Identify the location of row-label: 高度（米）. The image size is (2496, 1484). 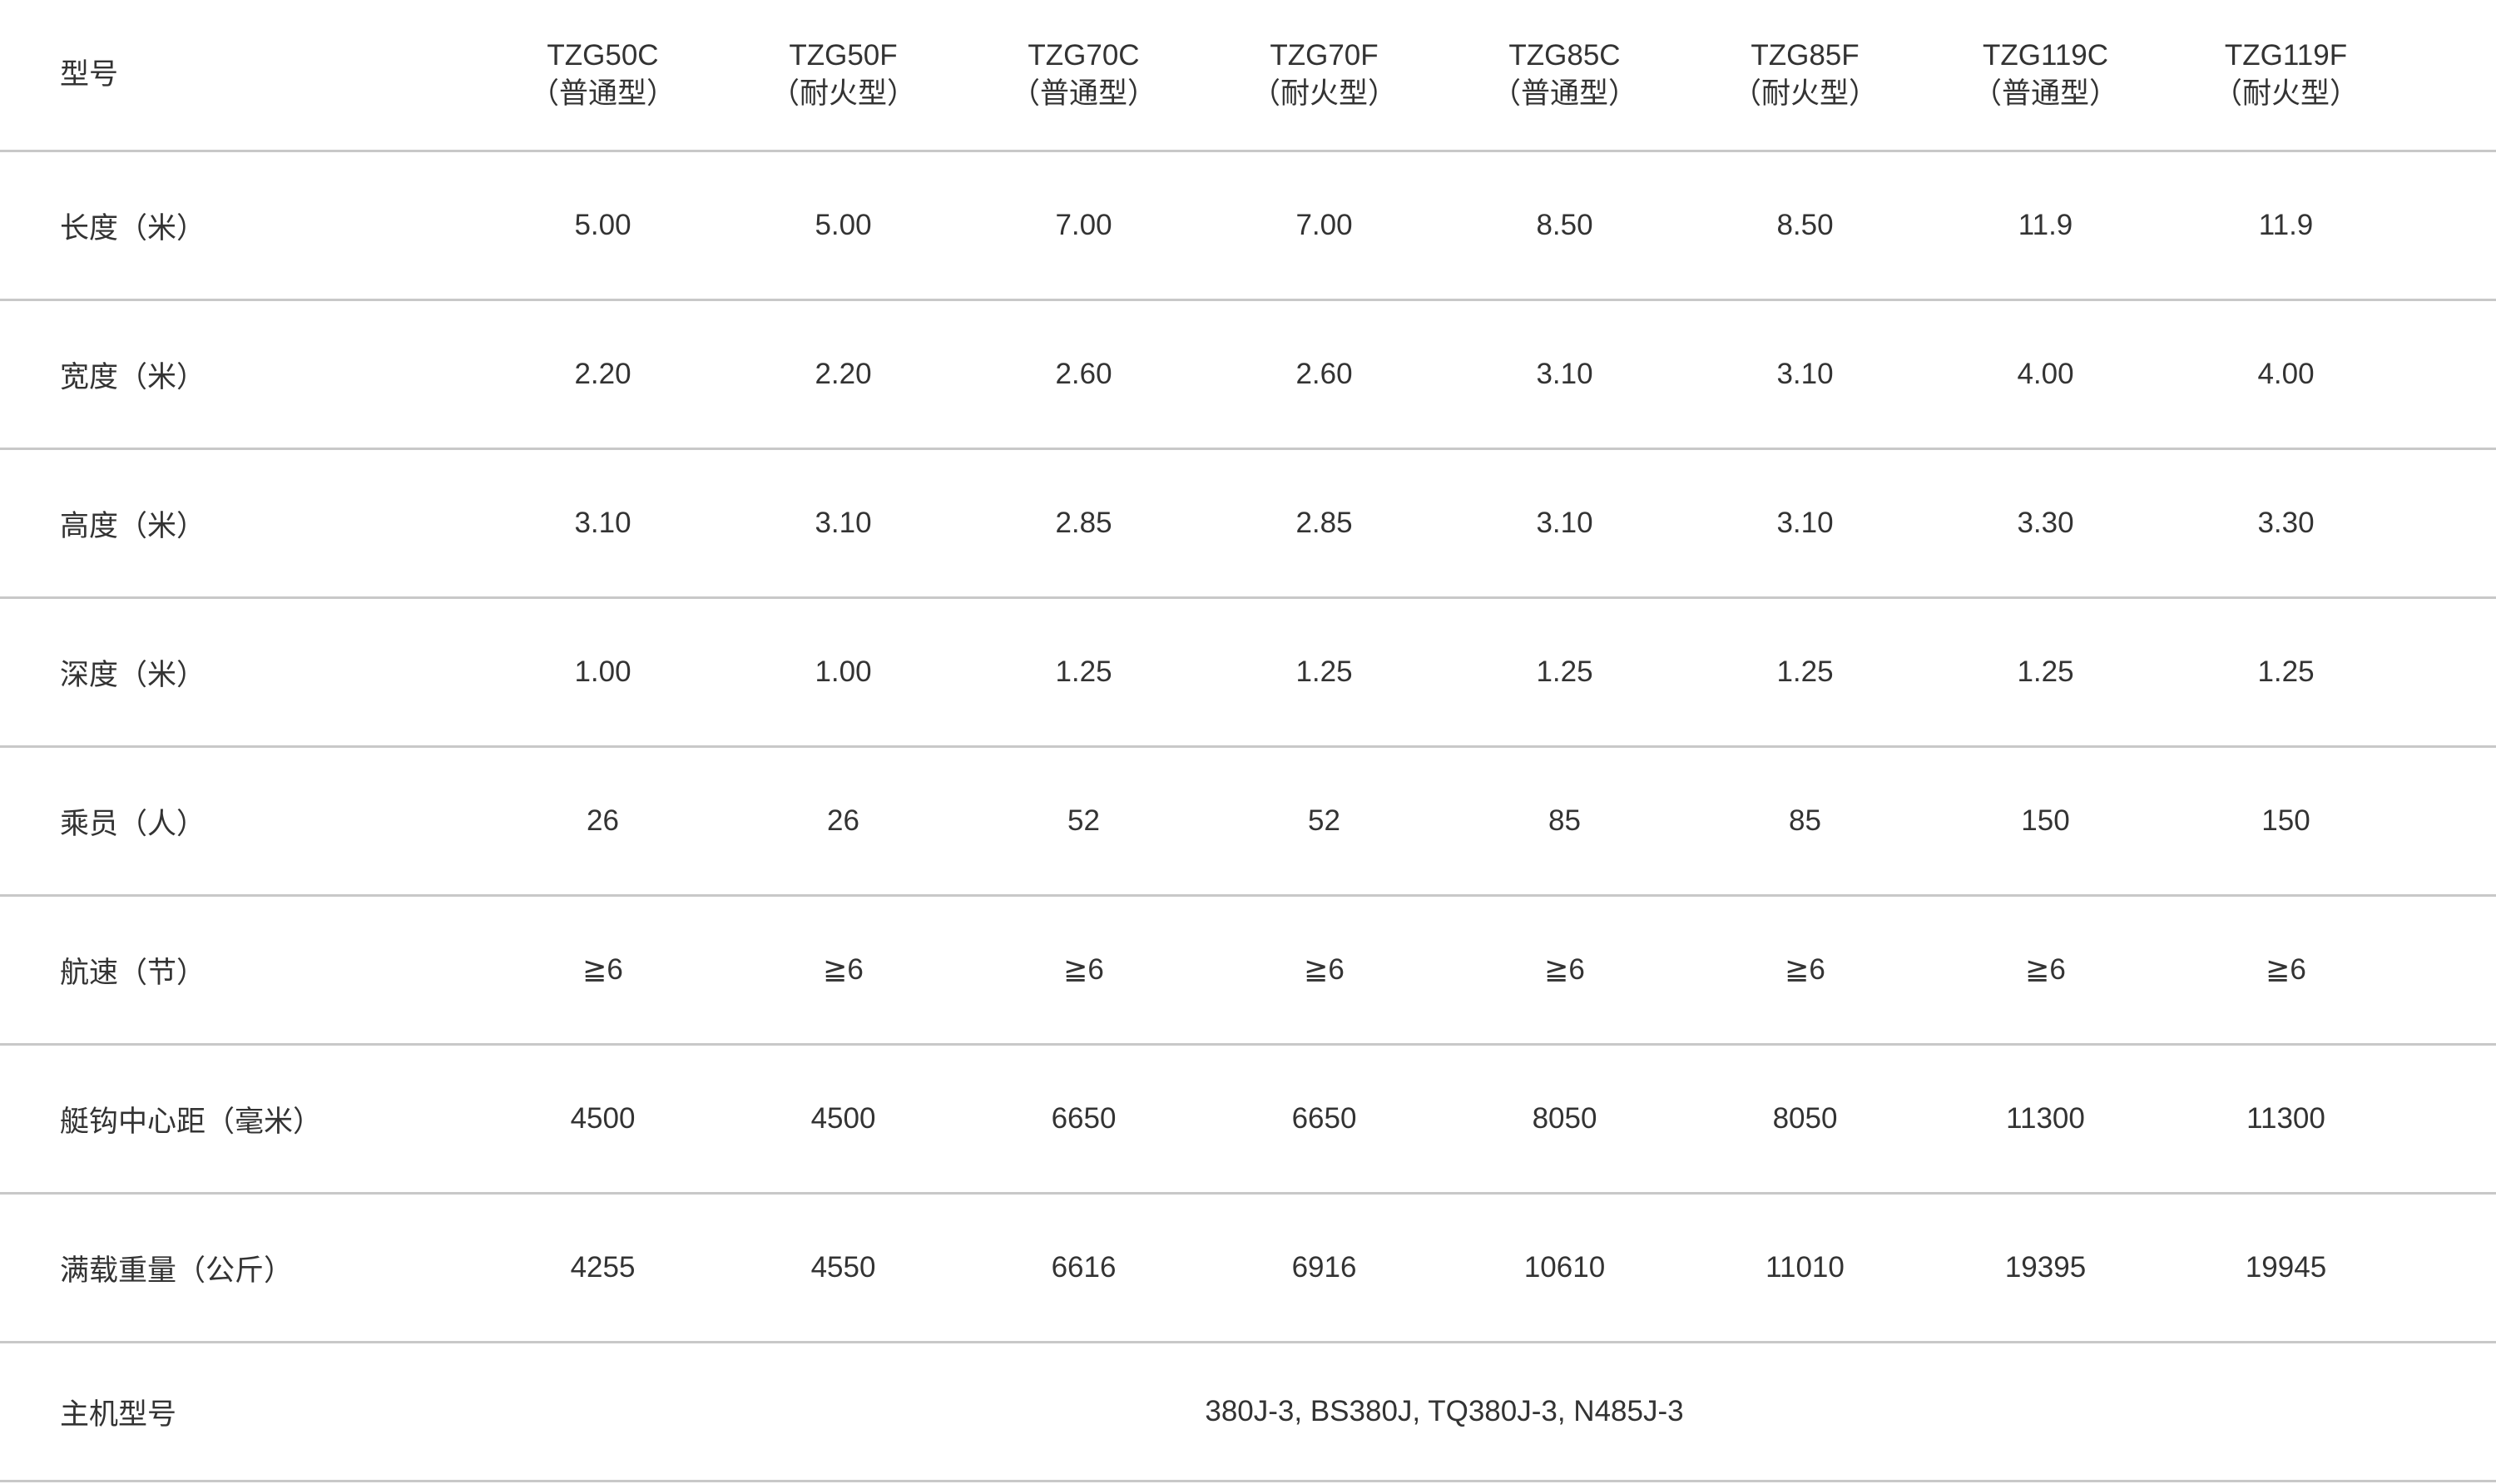
(241, 523).